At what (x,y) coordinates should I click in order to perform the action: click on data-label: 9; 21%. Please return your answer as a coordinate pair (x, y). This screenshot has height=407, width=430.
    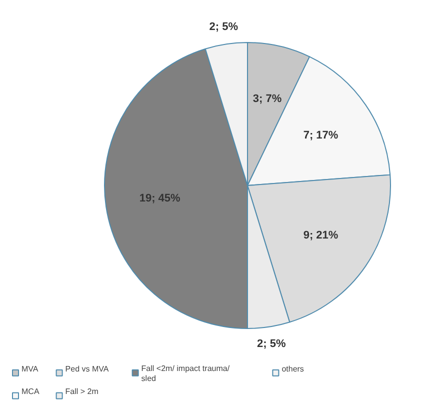
    Looking at the image, I should click on (320, 235).